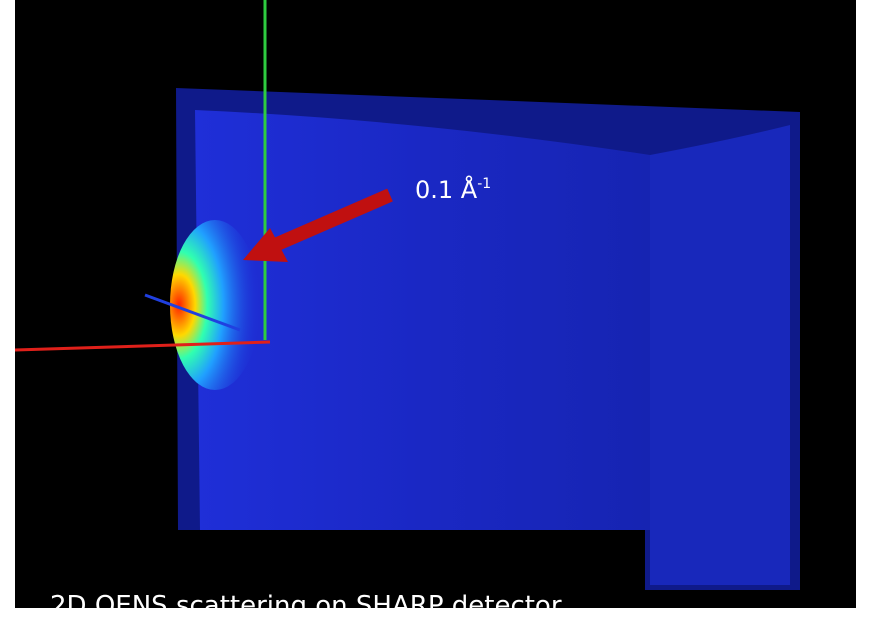 This screenshot has height=633, width=871. I want to click on arrow-shaft, so click(332, 220).